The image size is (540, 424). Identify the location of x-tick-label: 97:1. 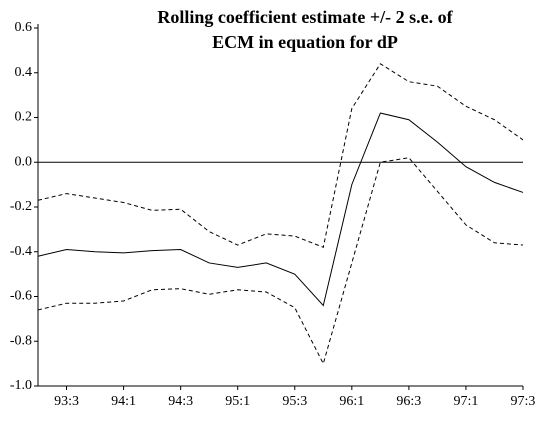
(465, 401).